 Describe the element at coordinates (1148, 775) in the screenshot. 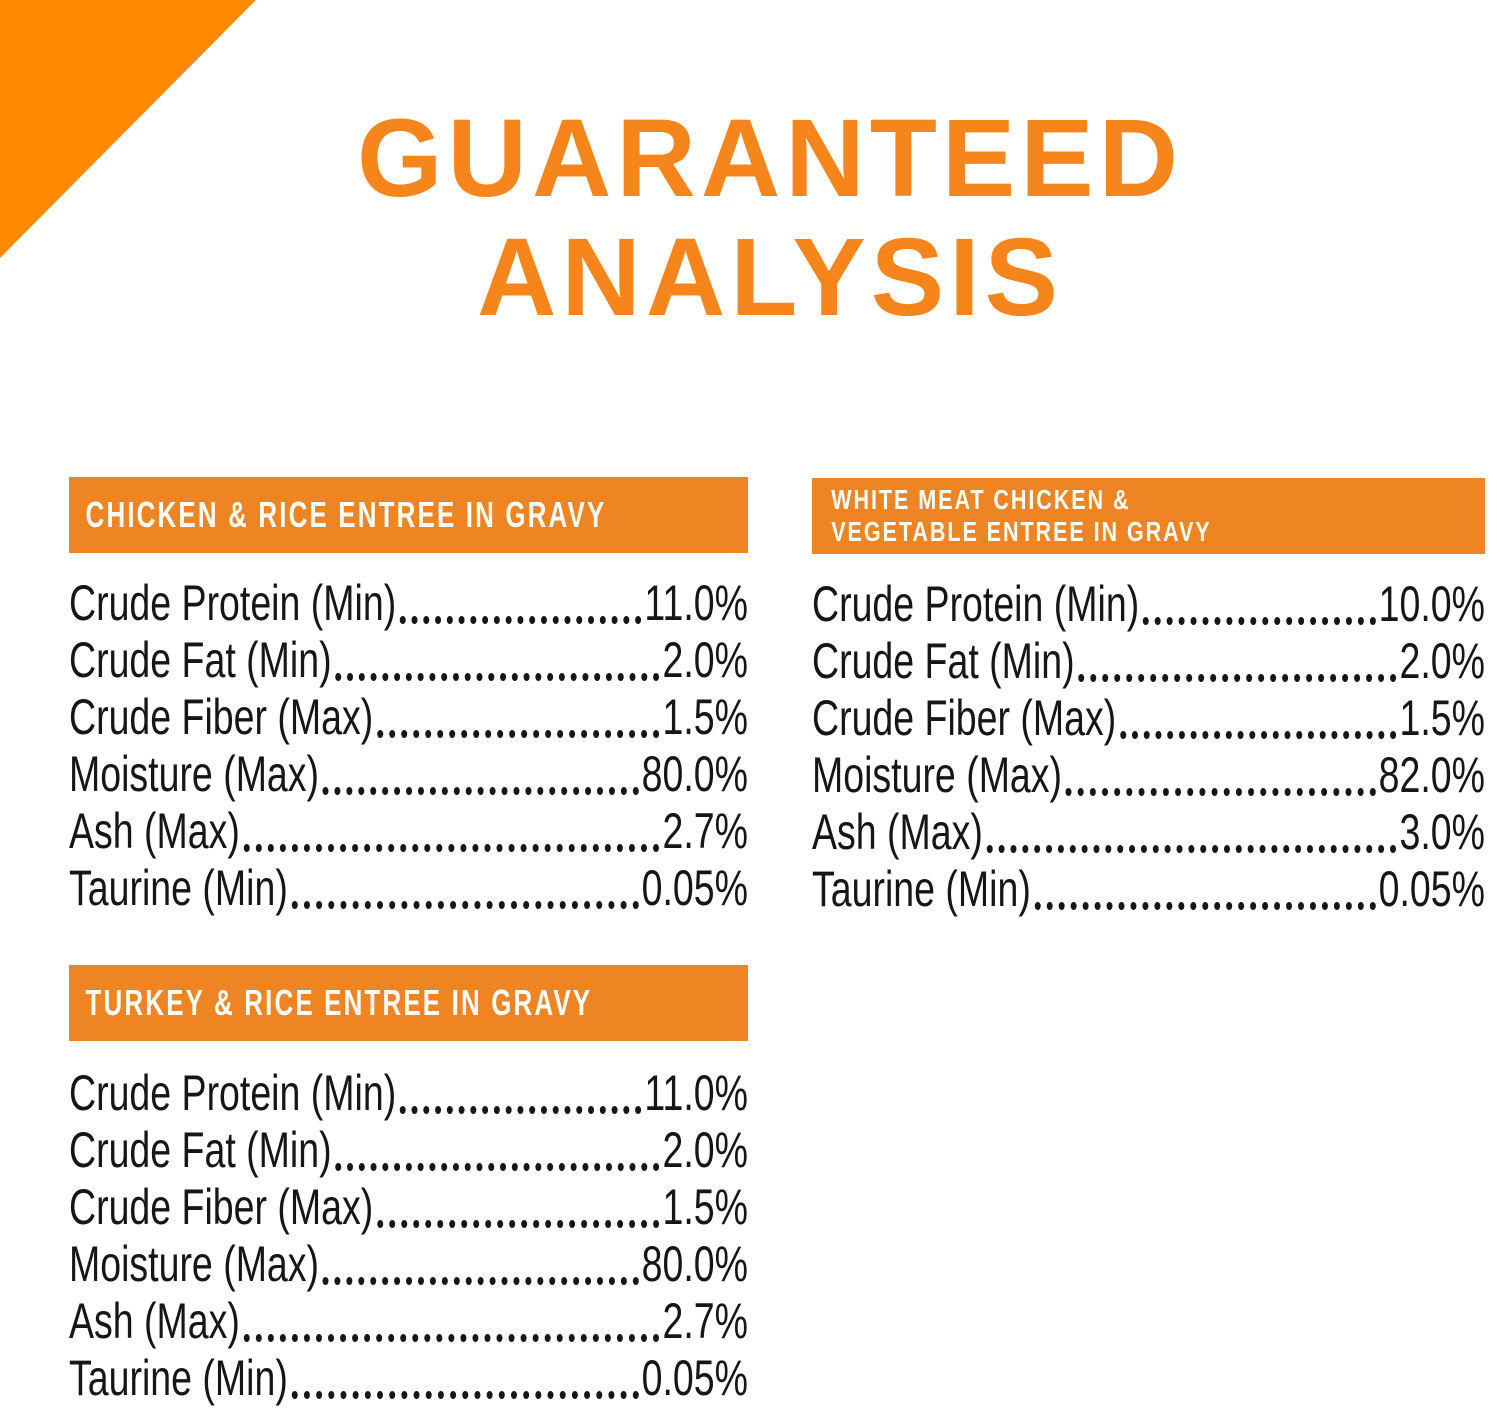

I see `row-moisture: Moisture (Max) 82.0%` at that location.